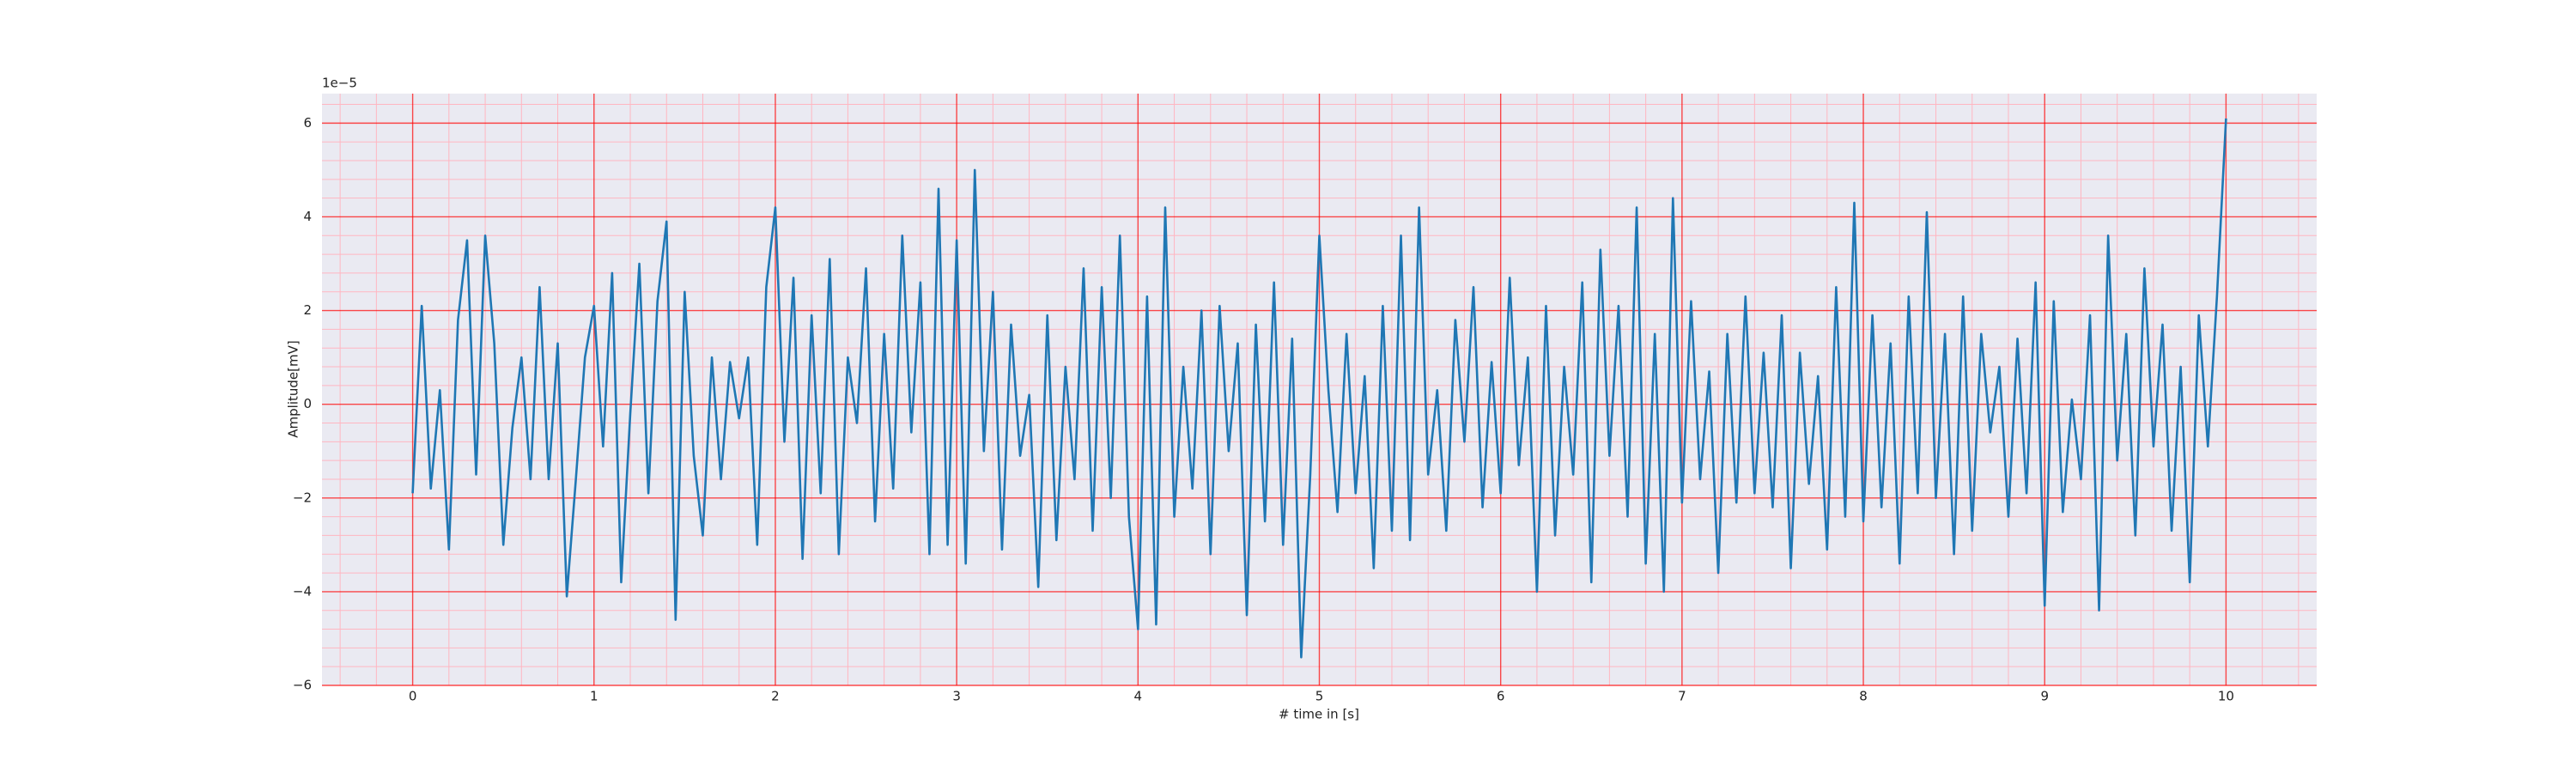 This screenshot has height=773, width=2576. What do you see at coordinates (775, 696) in the screenshot?
I see `x-tick-label: 2` at bounding box center [775, 696].